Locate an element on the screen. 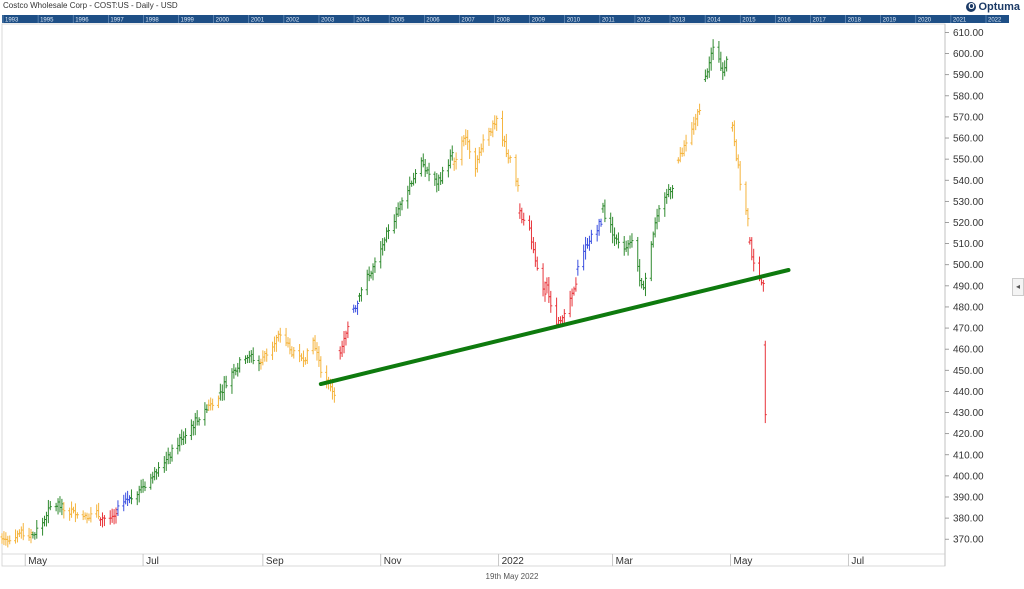  time-tick-label: Nov is located at coordinates (393, 561).